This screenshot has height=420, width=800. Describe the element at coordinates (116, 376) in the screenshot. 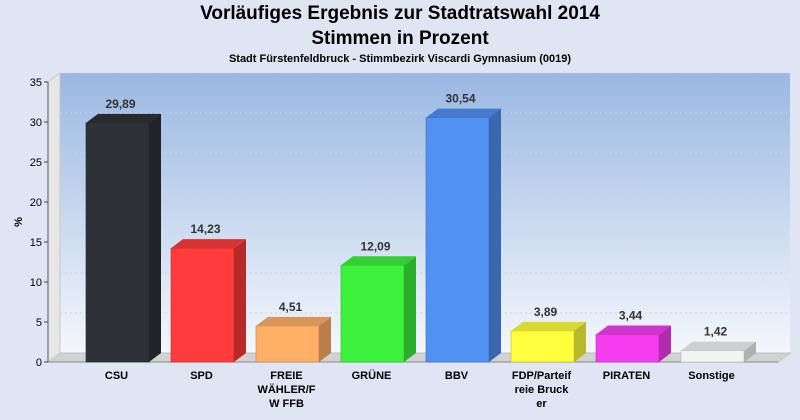

I see `x-tick-label: CSU` at that location.